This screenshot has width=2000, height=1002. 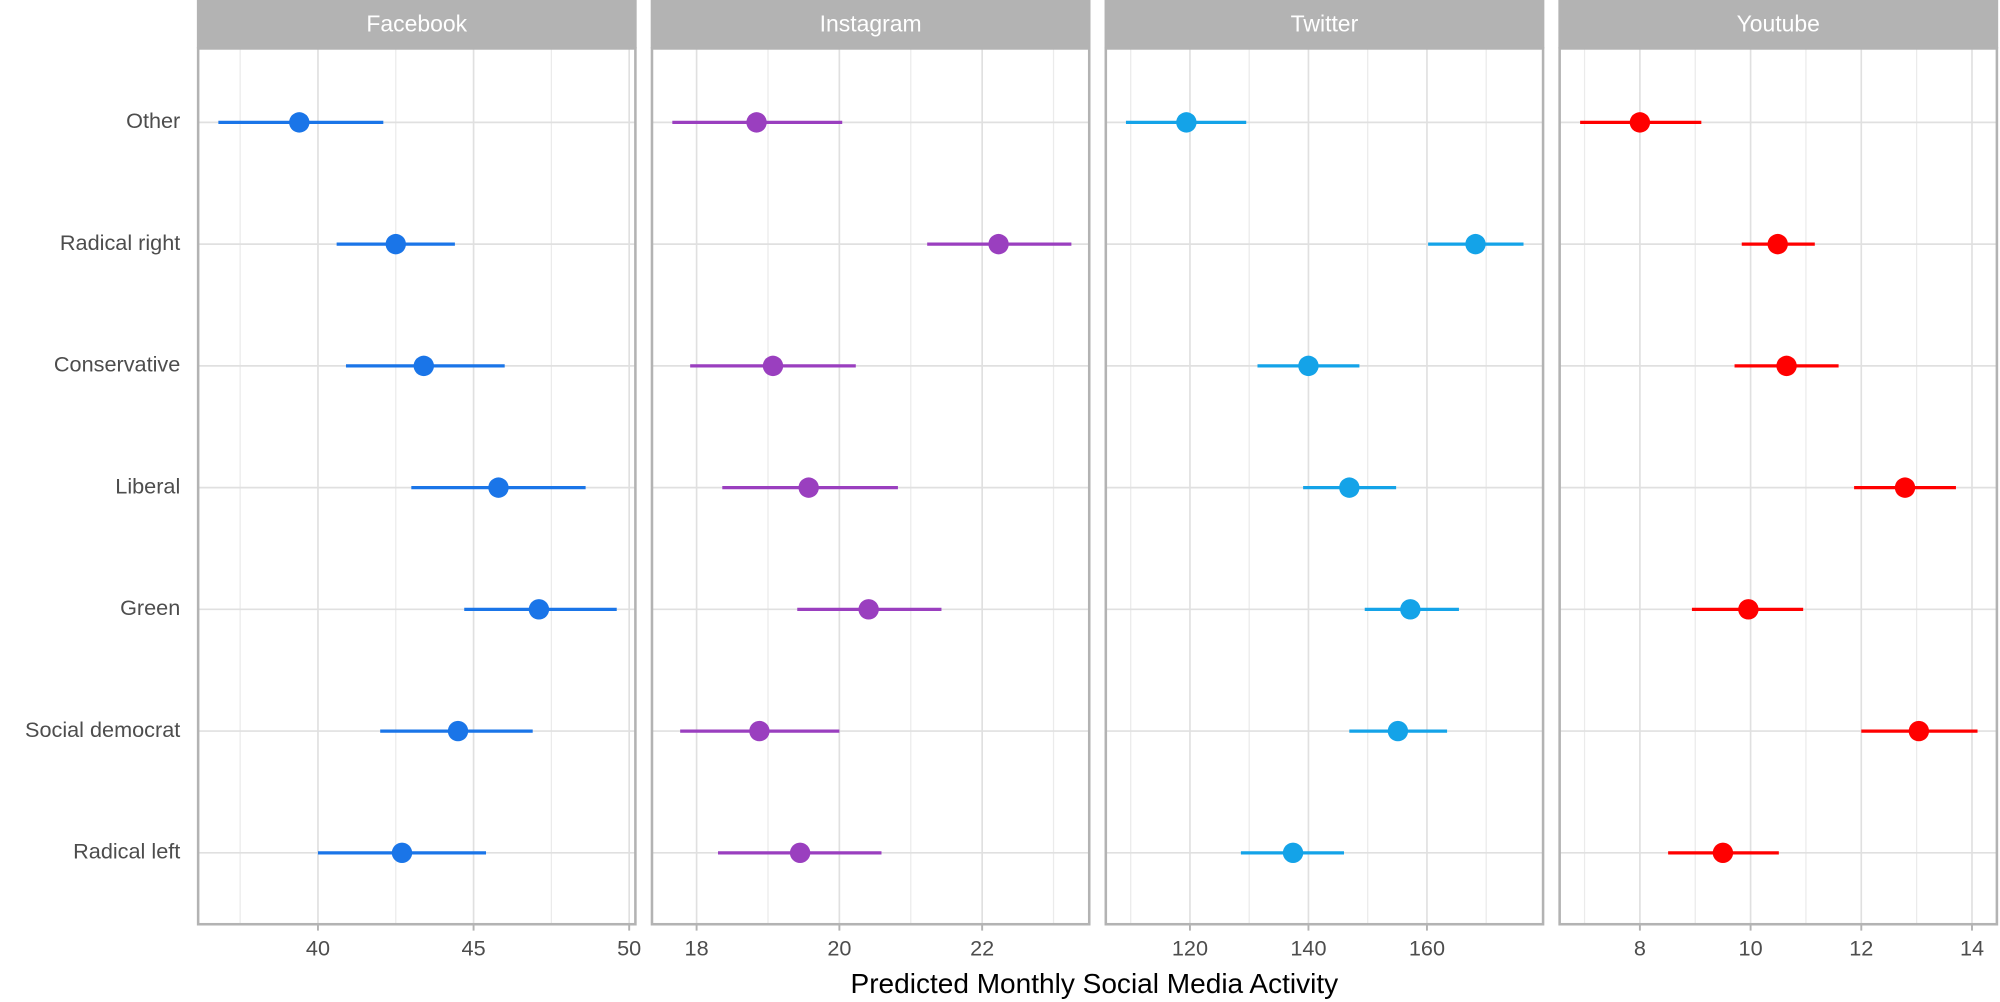 I want to click on x-tick-label: 8, so click(x=1640, y=947).